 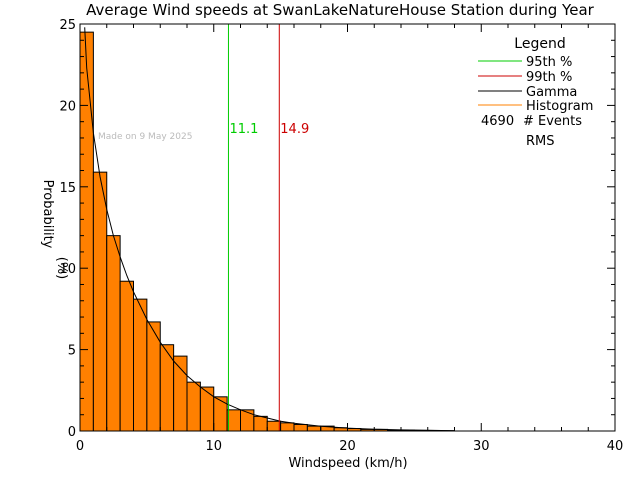 I want to click on percentile-lines: 11.1 14.9, so click(x=268, y=227).